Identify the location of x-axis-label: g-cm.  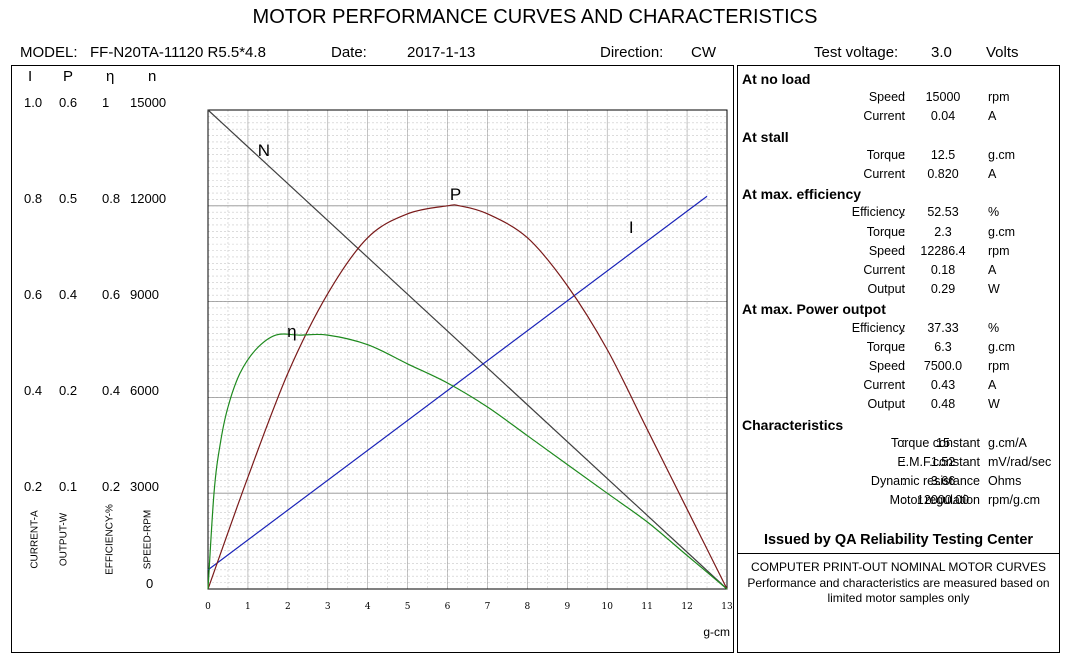
(716, 632).